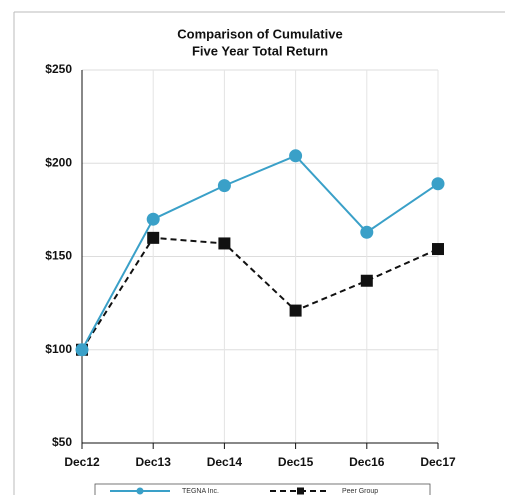 The width and height of the screenshot is (515, 495). Describe the element at coordinates (62, 442) in the screenshot. I see `y-tick-label: $50` at that location.